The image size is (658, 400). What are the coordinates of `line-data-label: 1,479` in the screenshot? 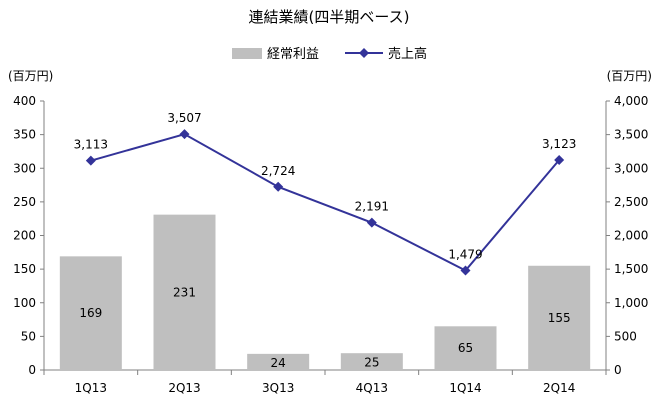 It's located at (465, 255).